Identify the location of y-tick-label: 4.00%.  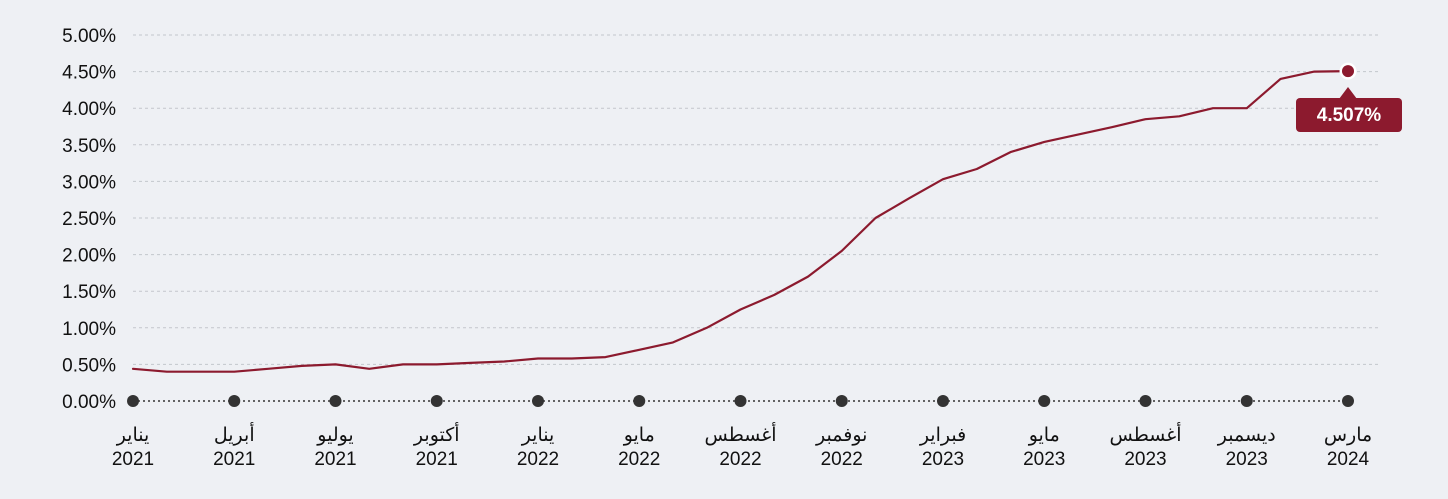
(89, 109).